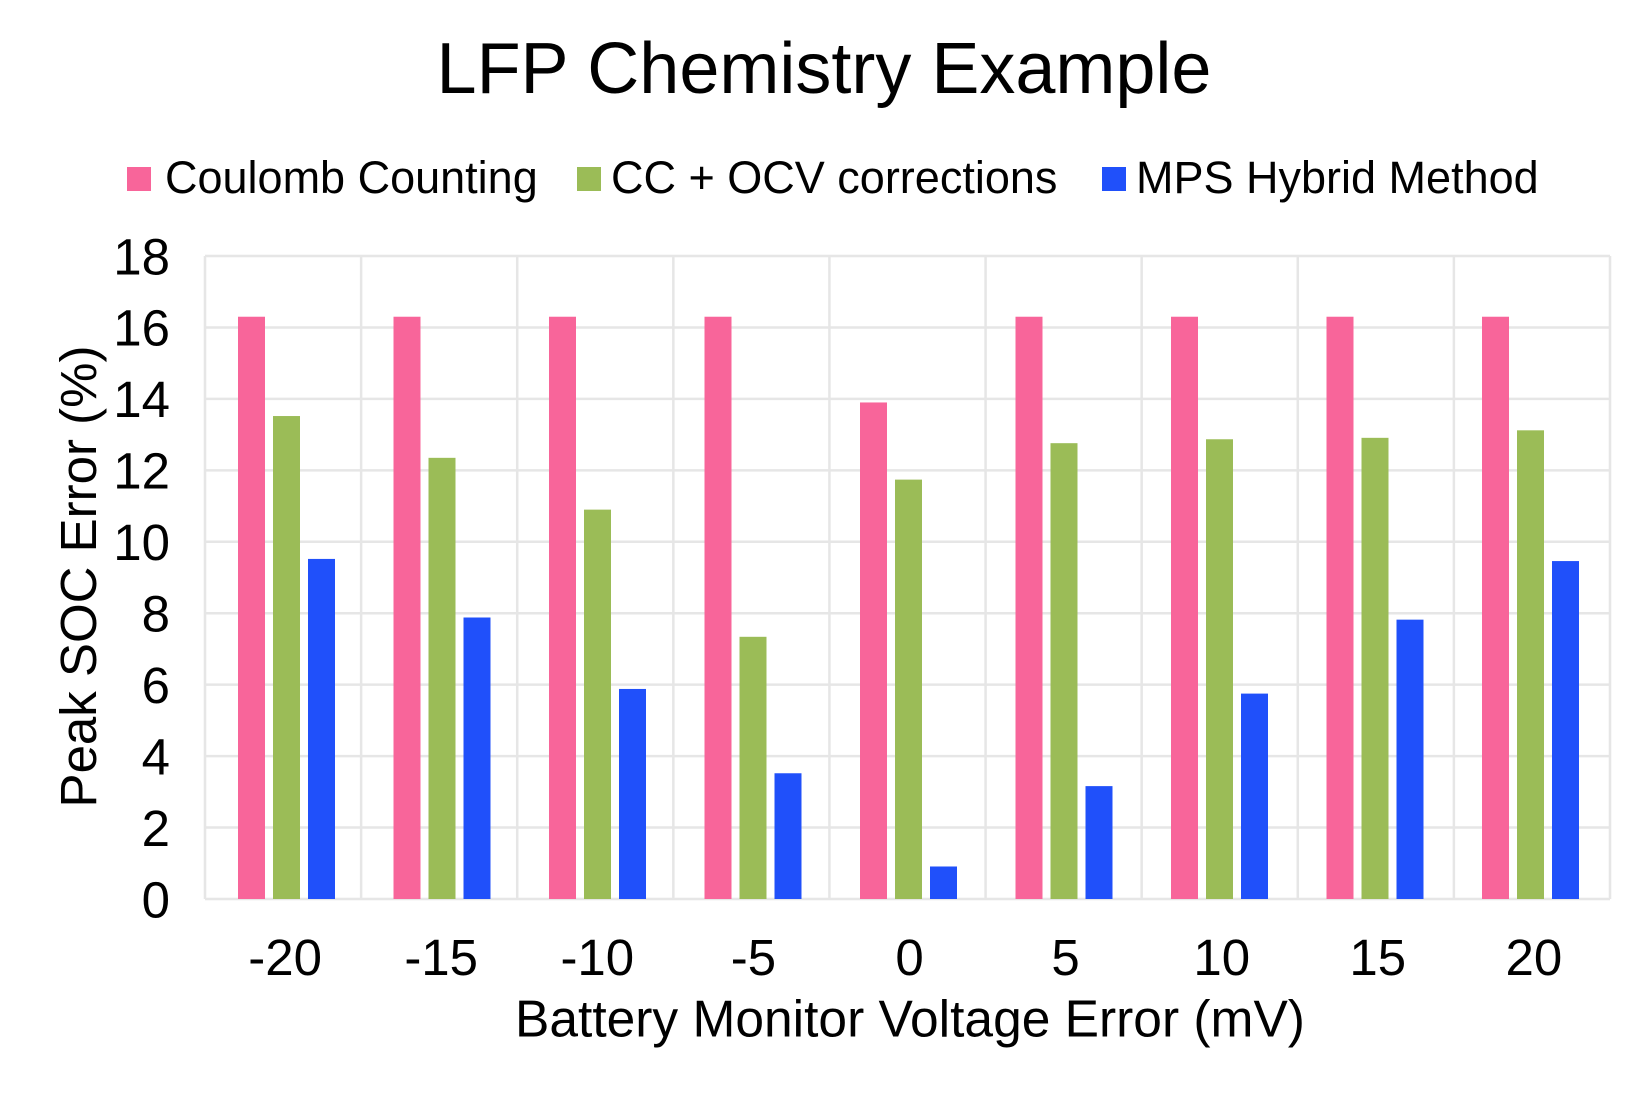  Describe the element at coordinates (141, 471) in the screenshot. I see `svg-text: 12` at that location.